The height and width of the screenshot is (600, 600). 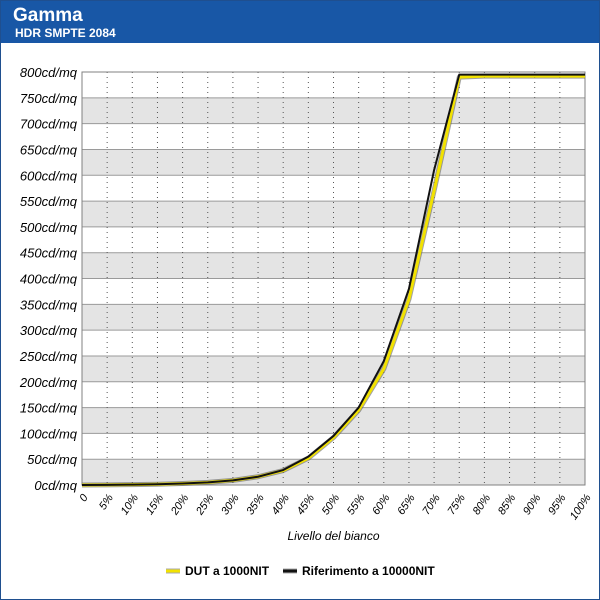 What do you see at coordinates (49, 124) in the screenshot?
I see `y-tick-label: 700cd/mq` at bounding box center [49, 124].